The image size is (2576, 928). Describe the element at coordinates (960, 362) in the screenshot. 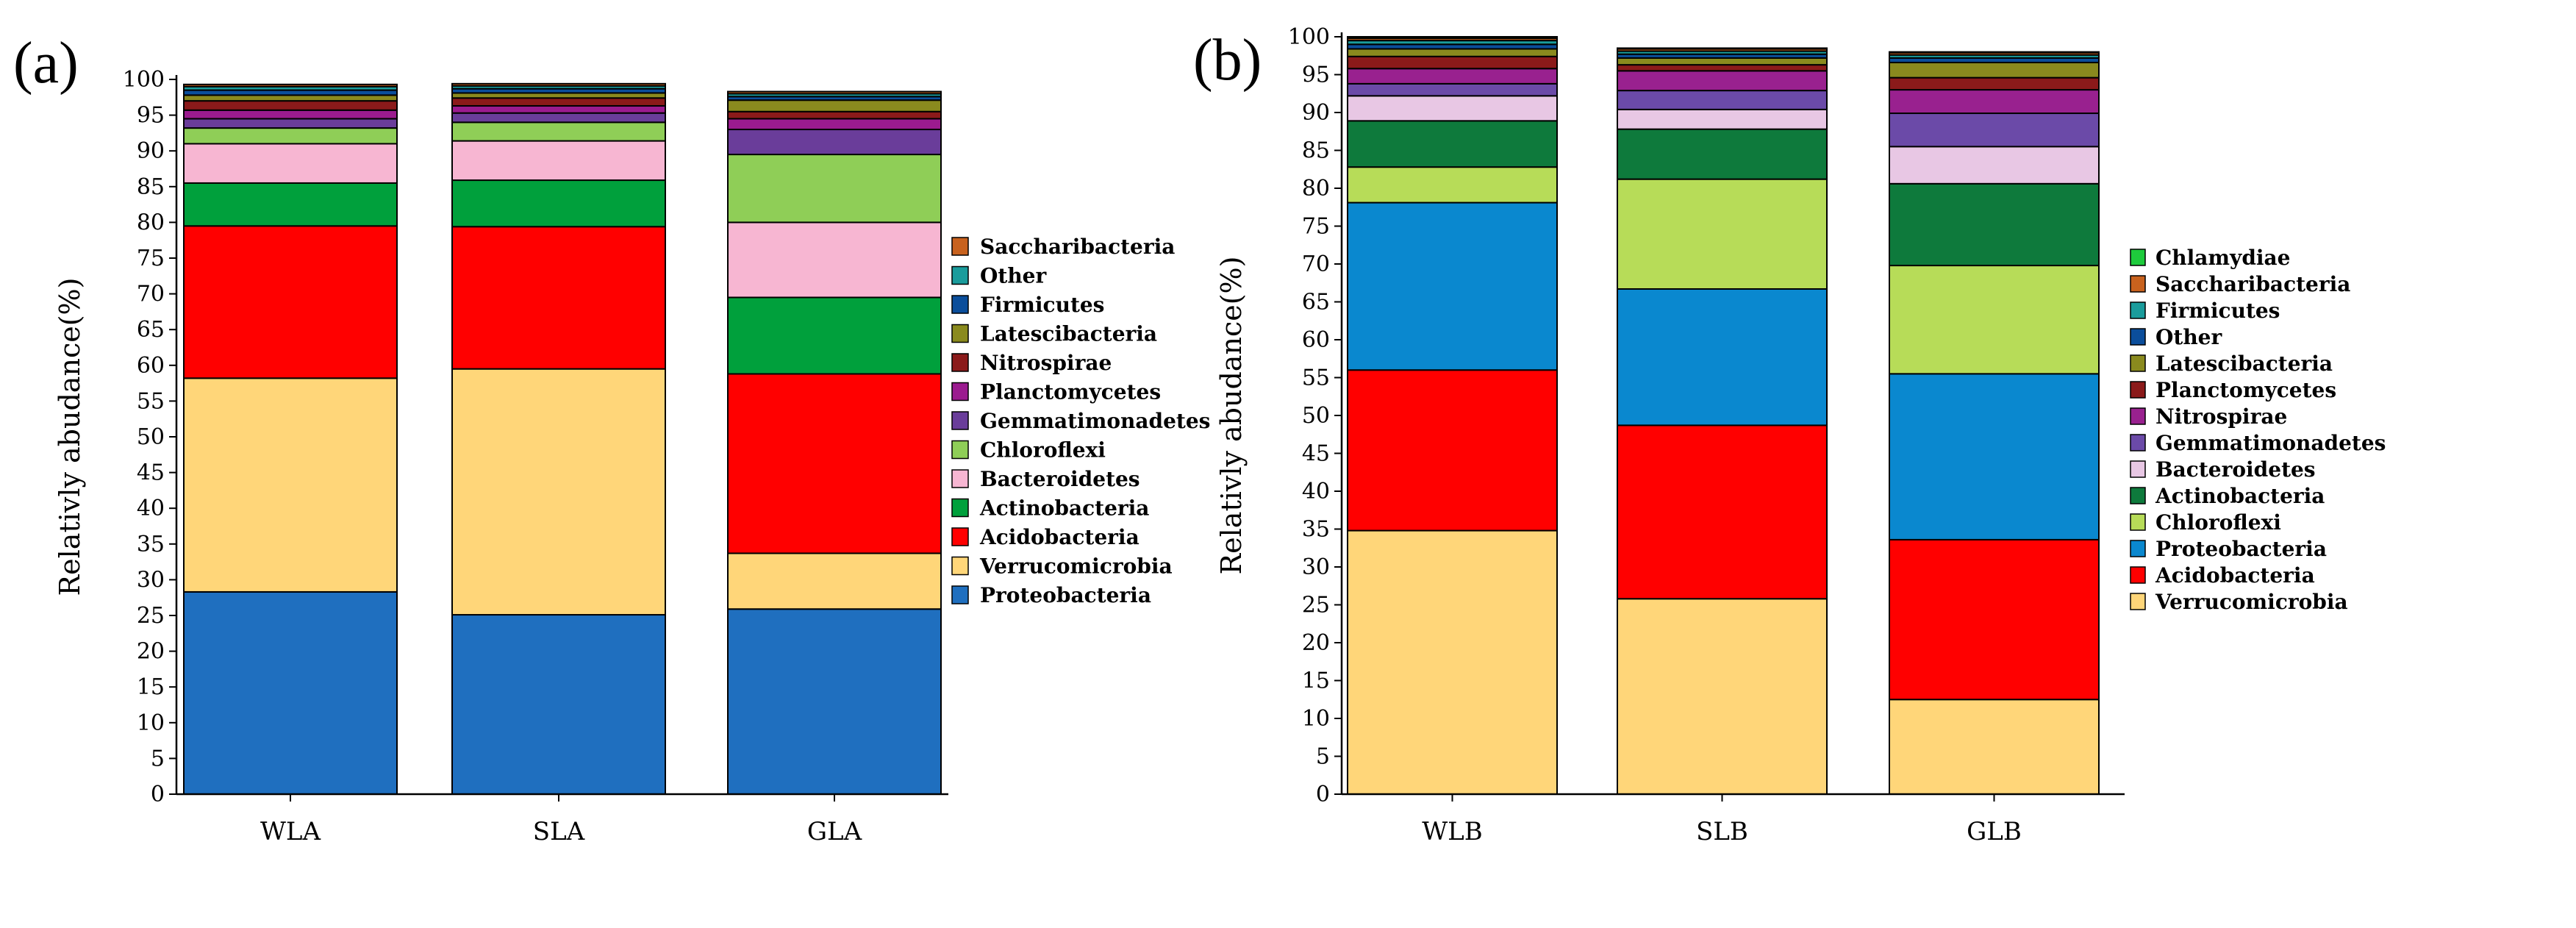

I see `legend-swatch-nitrospirae` at that location.